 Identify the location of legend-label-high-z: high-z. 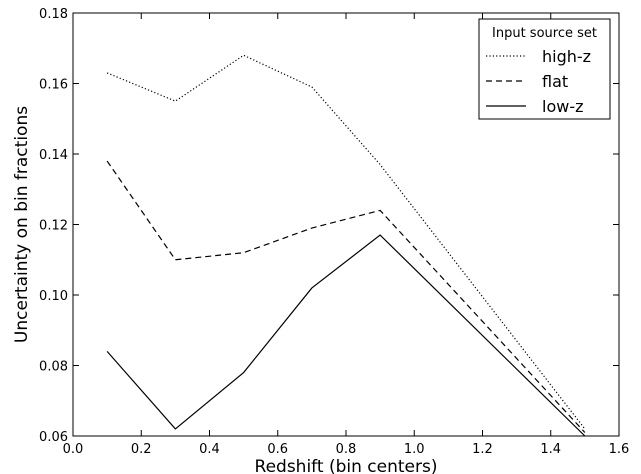
(566, 56).